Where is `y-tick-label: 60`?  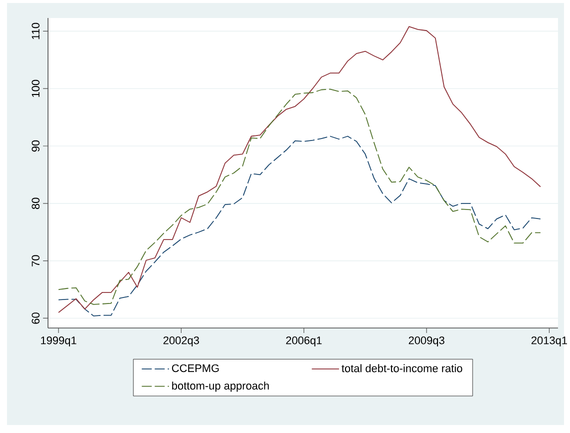
y-tick-label: 60 is located at coordinates (36, 318).